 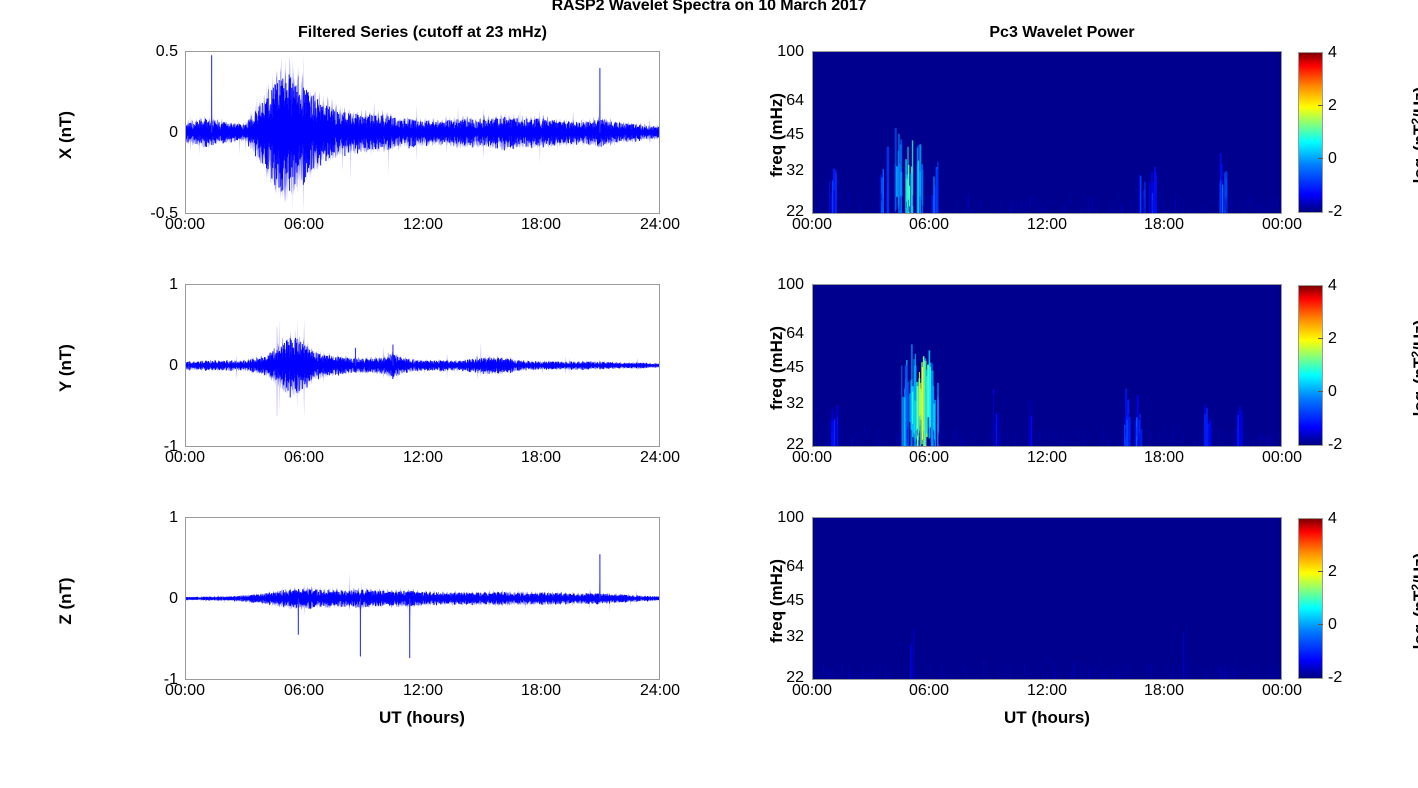 What do you see at coordinates (65, 135) in the screenshot?
I see `axis-label-y-x: X (nT)` at bounding box center [65, 135].